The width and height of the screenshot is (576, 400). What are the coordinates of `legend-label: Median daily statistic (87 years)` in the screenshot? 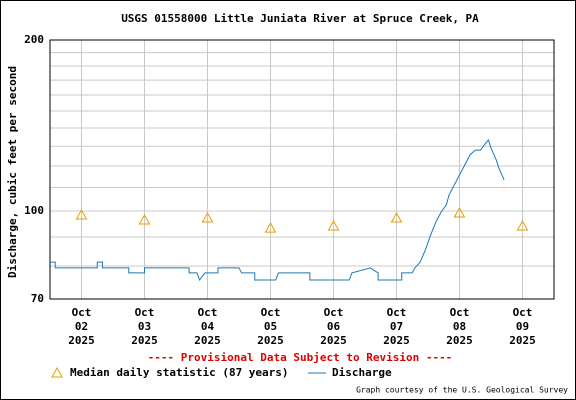 It's located at (179, 372).